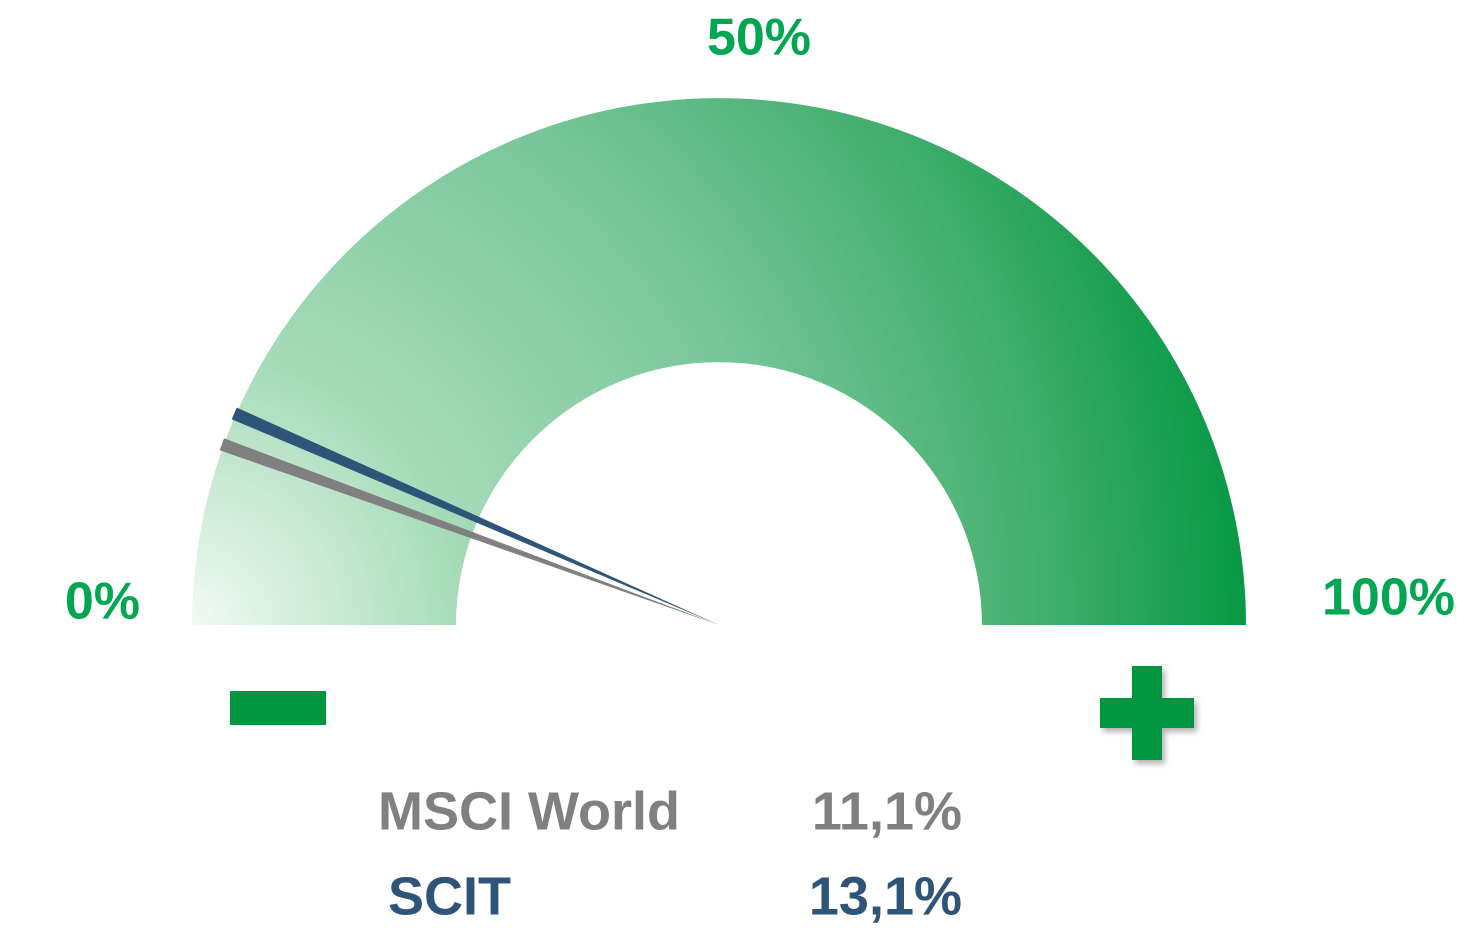 This screenshot has width=1460, height=945. What do you see at coordinates (1147, 713) in the screenshot?
I see `plus-icon` at bounding box center [1147, 713].